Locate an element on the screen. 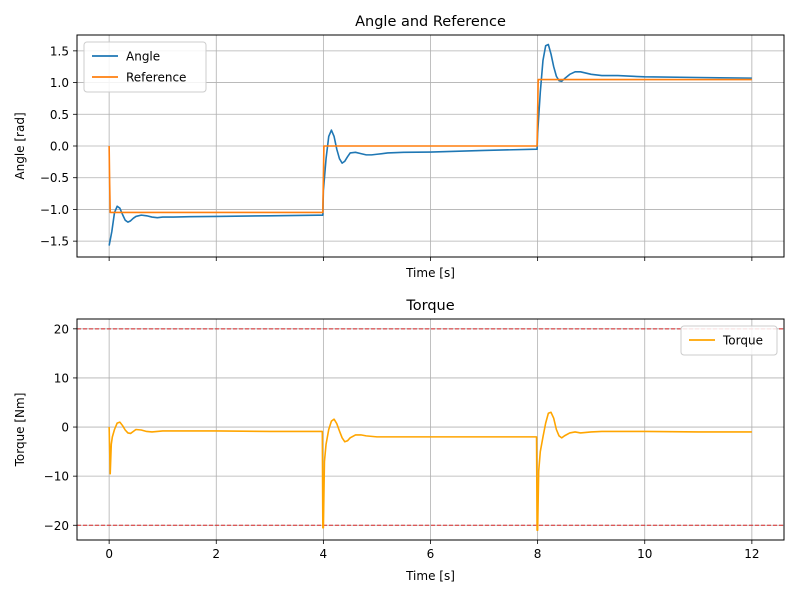  torque-x-tick-label: 10 is located at coordinates (644, 554).